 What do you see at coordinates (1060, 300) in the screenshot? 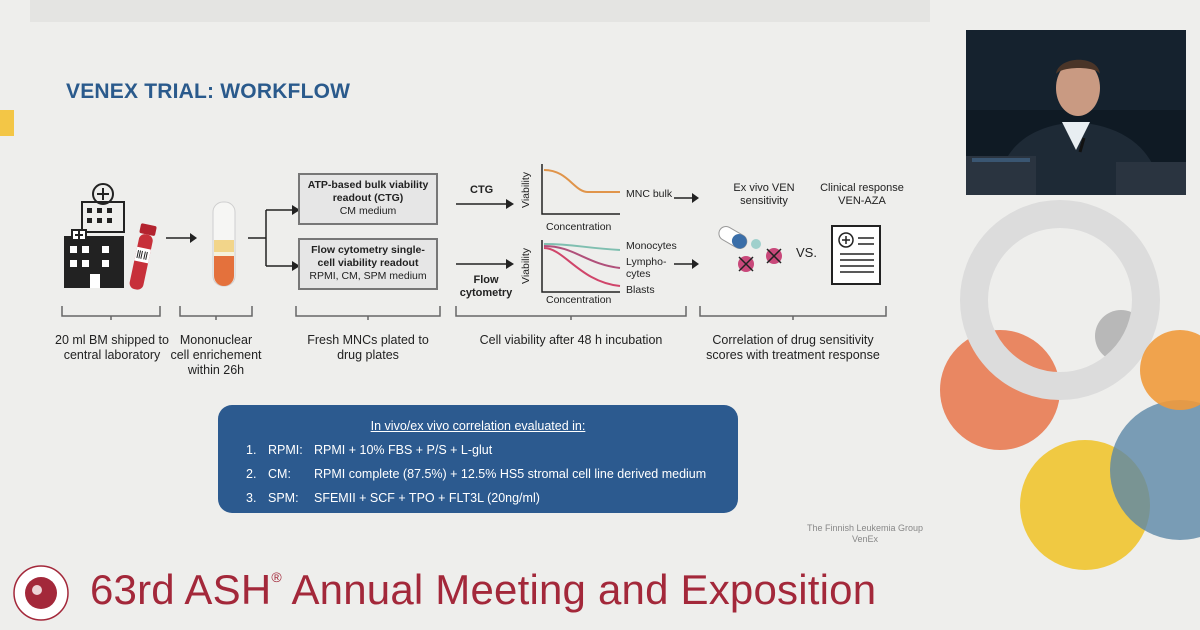
I see `bg-arc-ring` at bounding box center [1060, 300].